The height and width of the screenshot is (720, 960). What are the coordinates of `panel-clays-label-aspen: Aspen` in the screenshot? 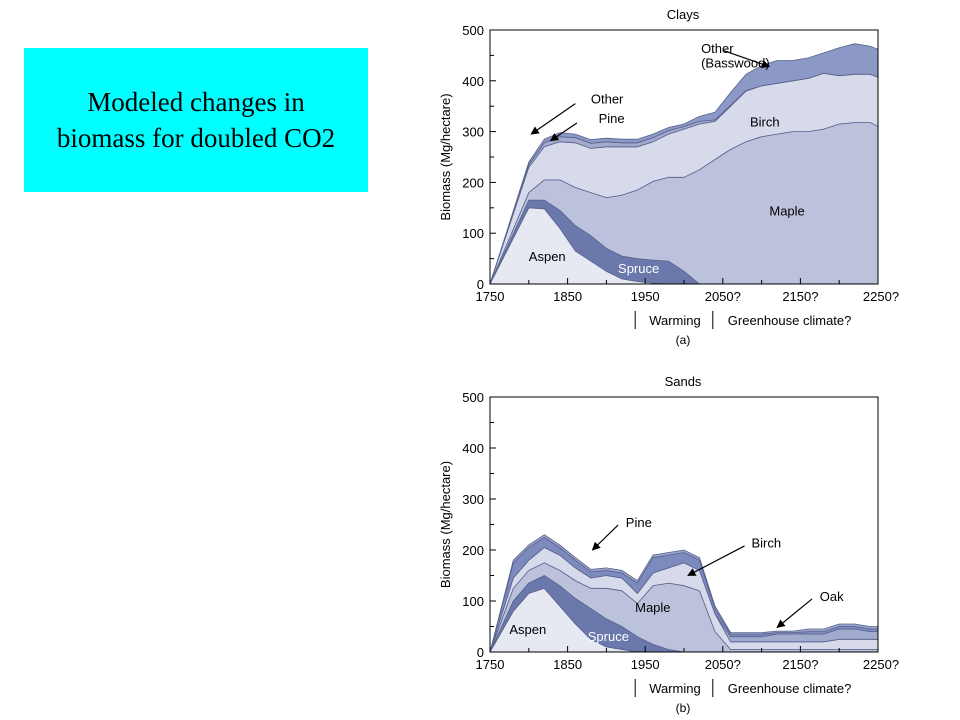 It's located at (547, 256).